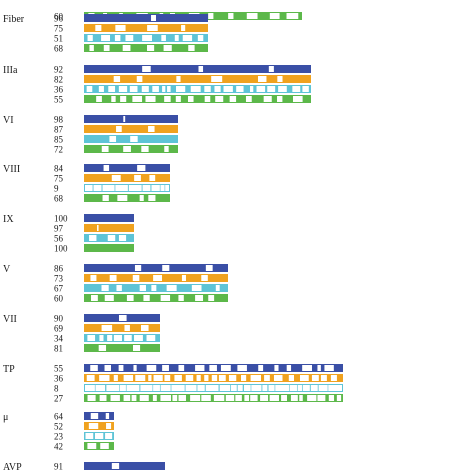 The image size is (474, 474). I want to click on identity-value-viii-3: 68, so click(59, 199).